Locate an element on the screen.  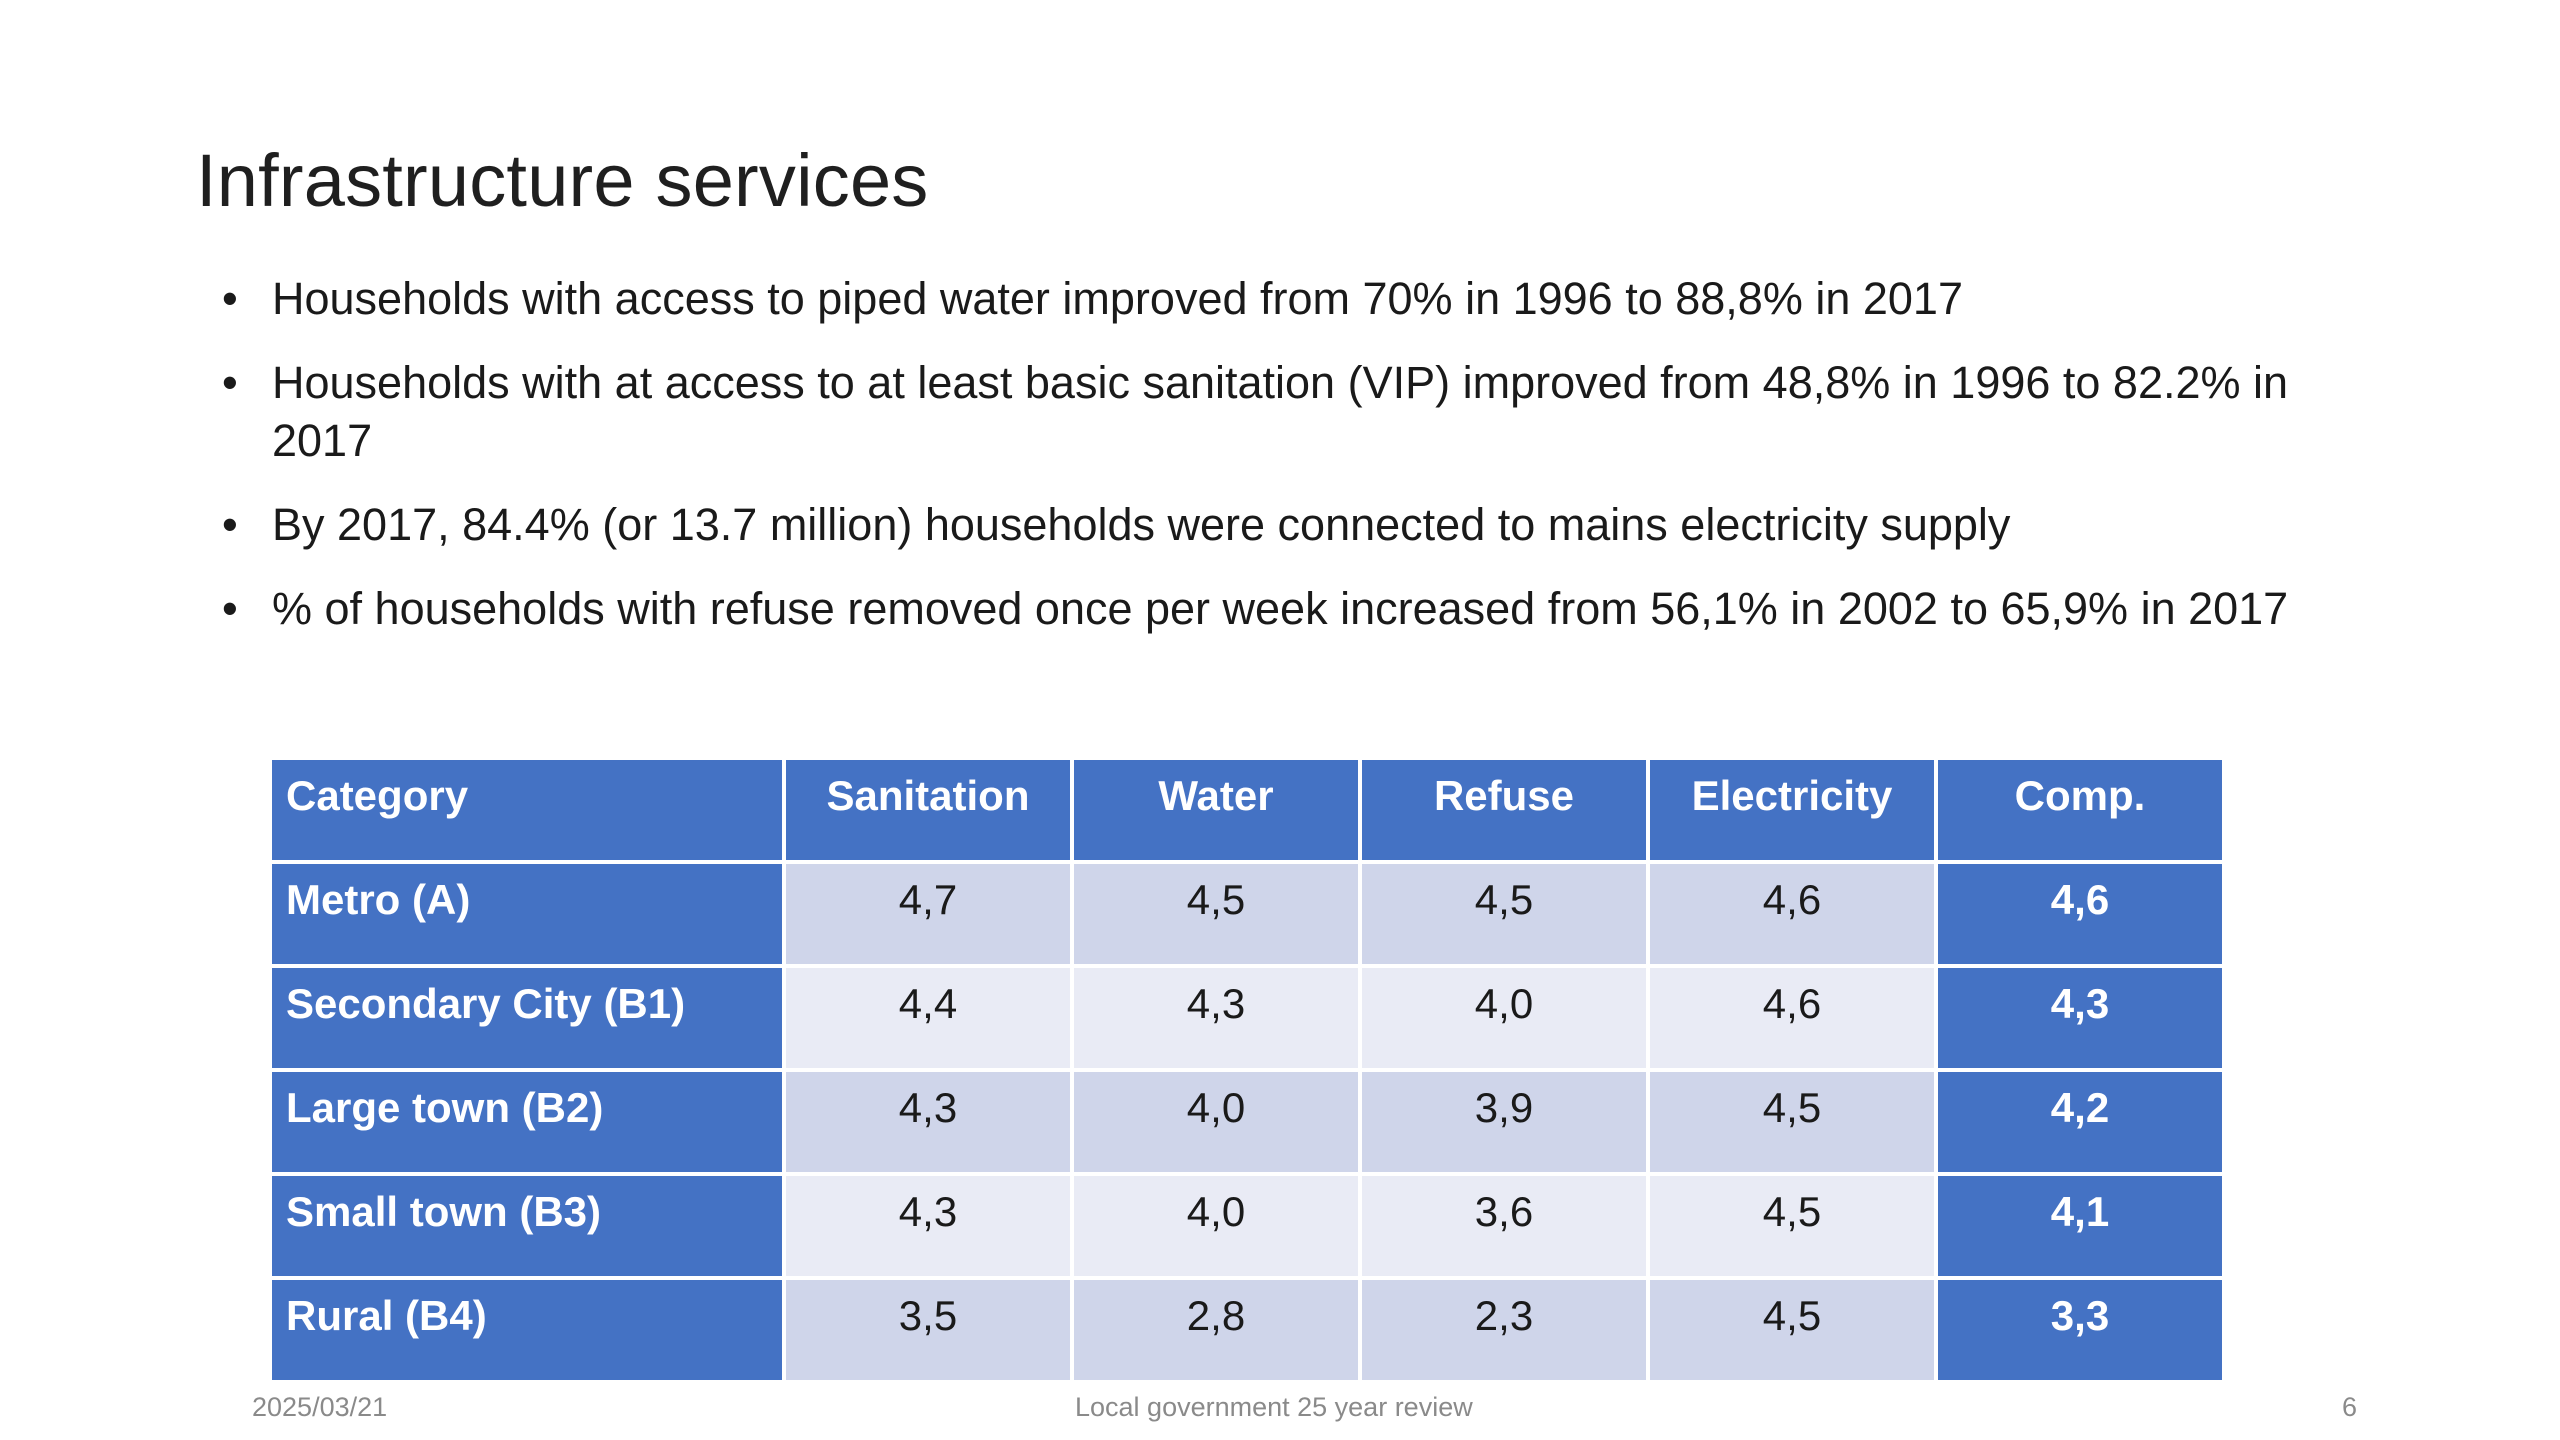
table-row: Secondary City (B1) 4,4 4,3 4,0 4,6 4,3 is located at coordinates (1247, 1018).